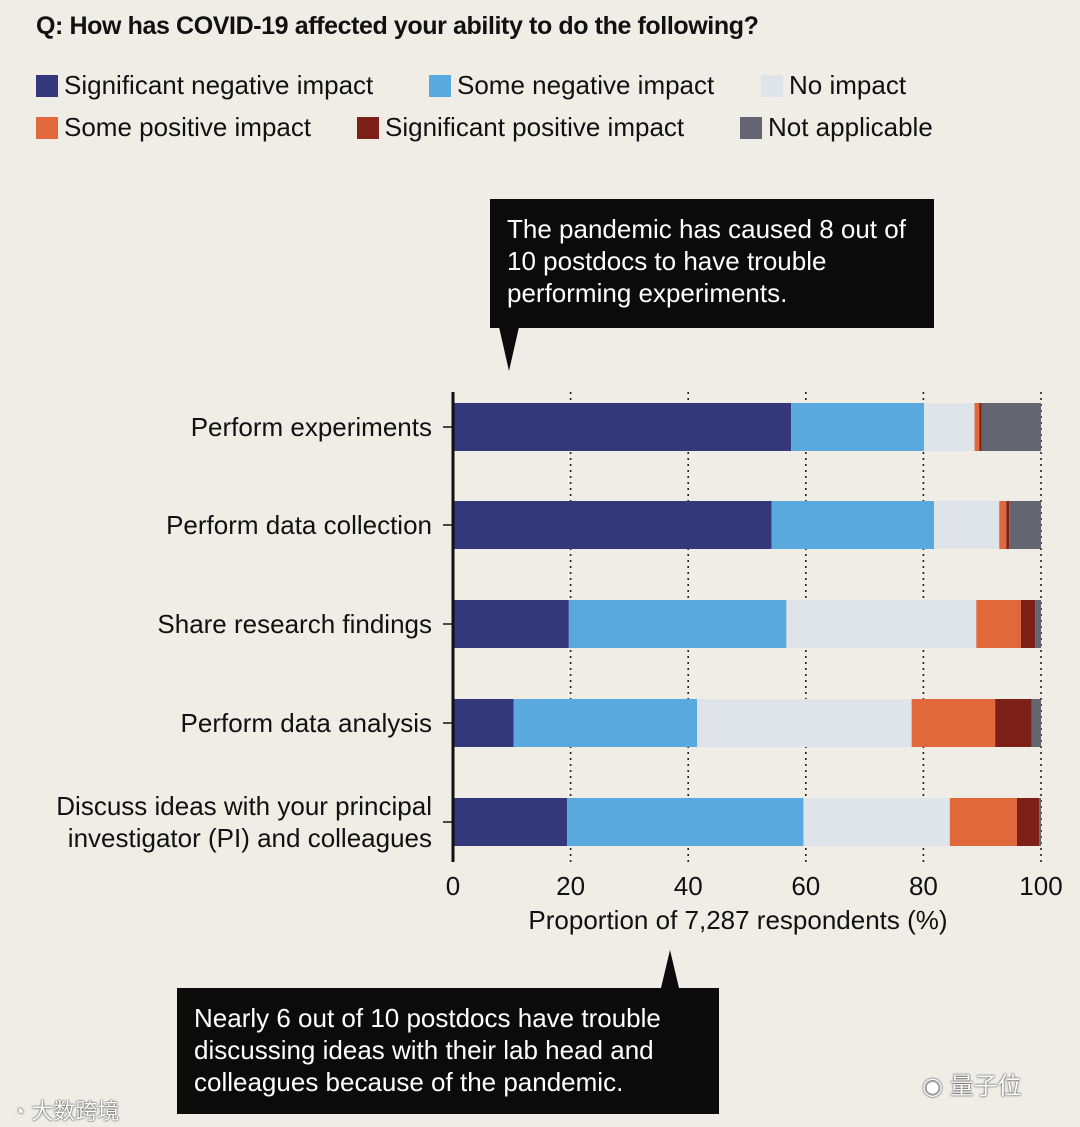 The height and width of the screenshot is (1127, 1080). What do you see at coordinates (586, 85) in the screenshot?
I see `legend-label: Some negative impact` at bounding box center [586, 85].